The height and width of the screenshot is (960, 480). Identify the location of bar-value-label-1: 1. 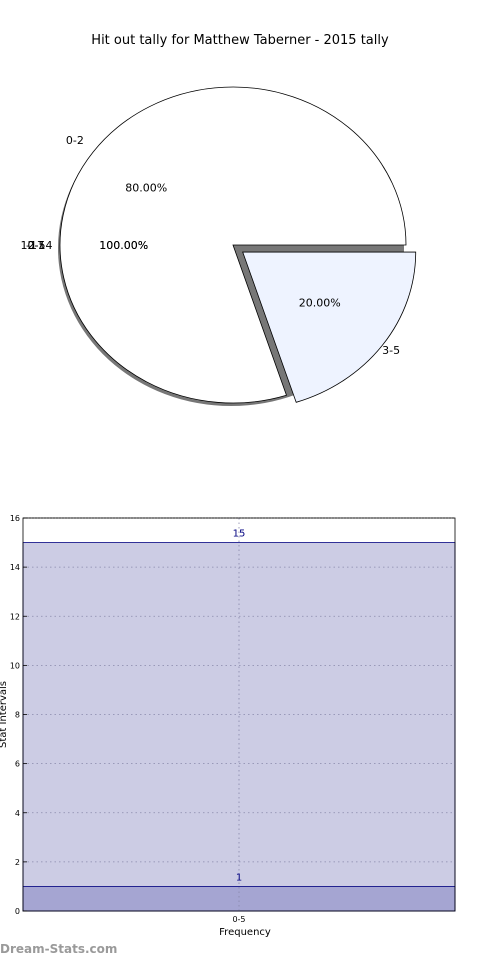
(239, 877).